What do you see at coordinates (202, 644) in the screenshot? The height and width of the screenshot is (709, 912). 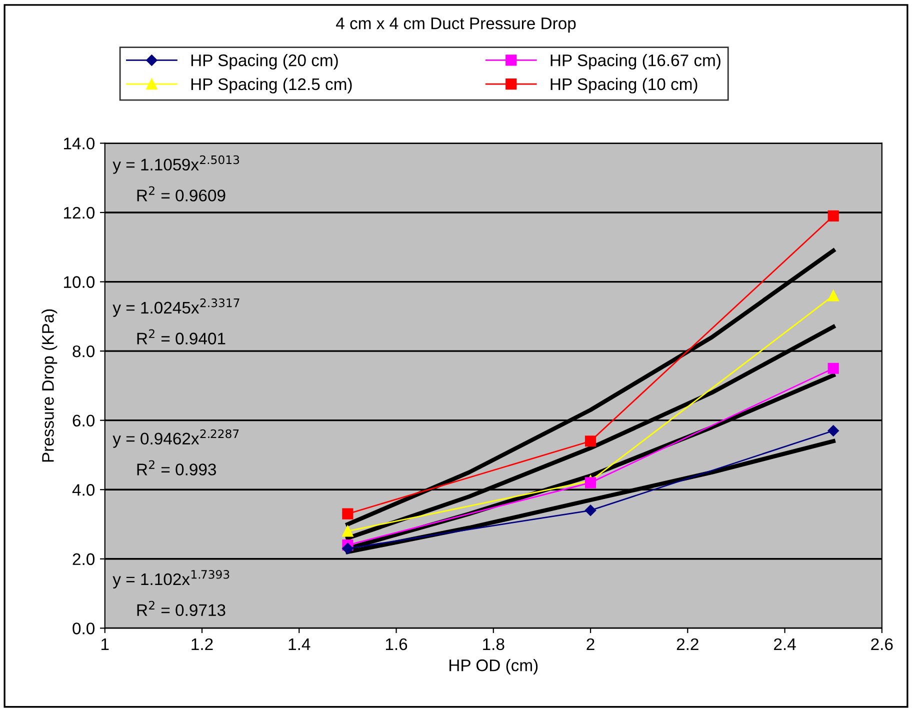 I see `x-tick-label: 1.2` at bounding box center [202, 644].